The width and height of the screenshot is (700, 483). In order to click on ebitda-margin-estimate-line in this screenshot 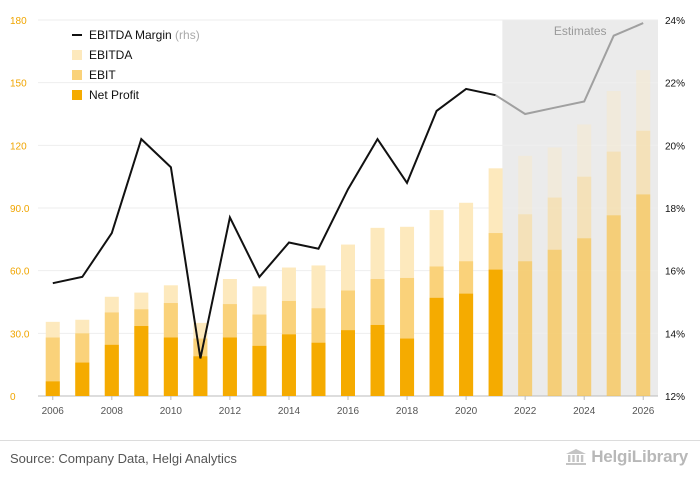, I will do `click(569, 69)`.